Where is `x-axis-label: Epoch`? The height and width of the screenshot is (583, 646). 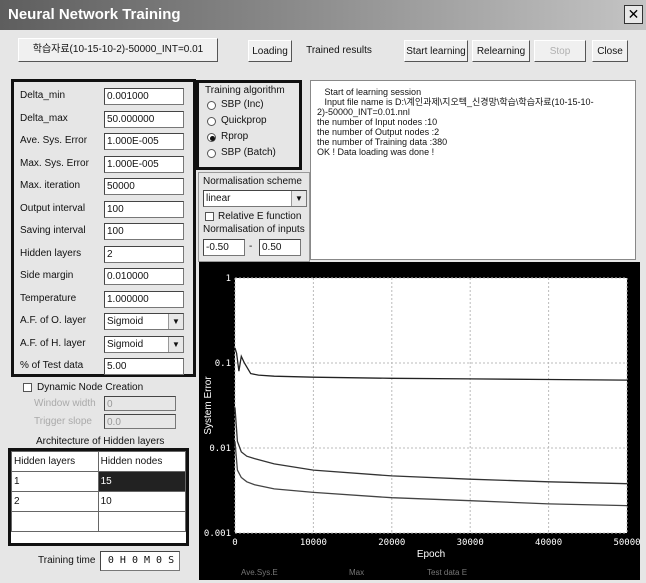 x-axis-label: Epoch is located at coordinates (431, 554).